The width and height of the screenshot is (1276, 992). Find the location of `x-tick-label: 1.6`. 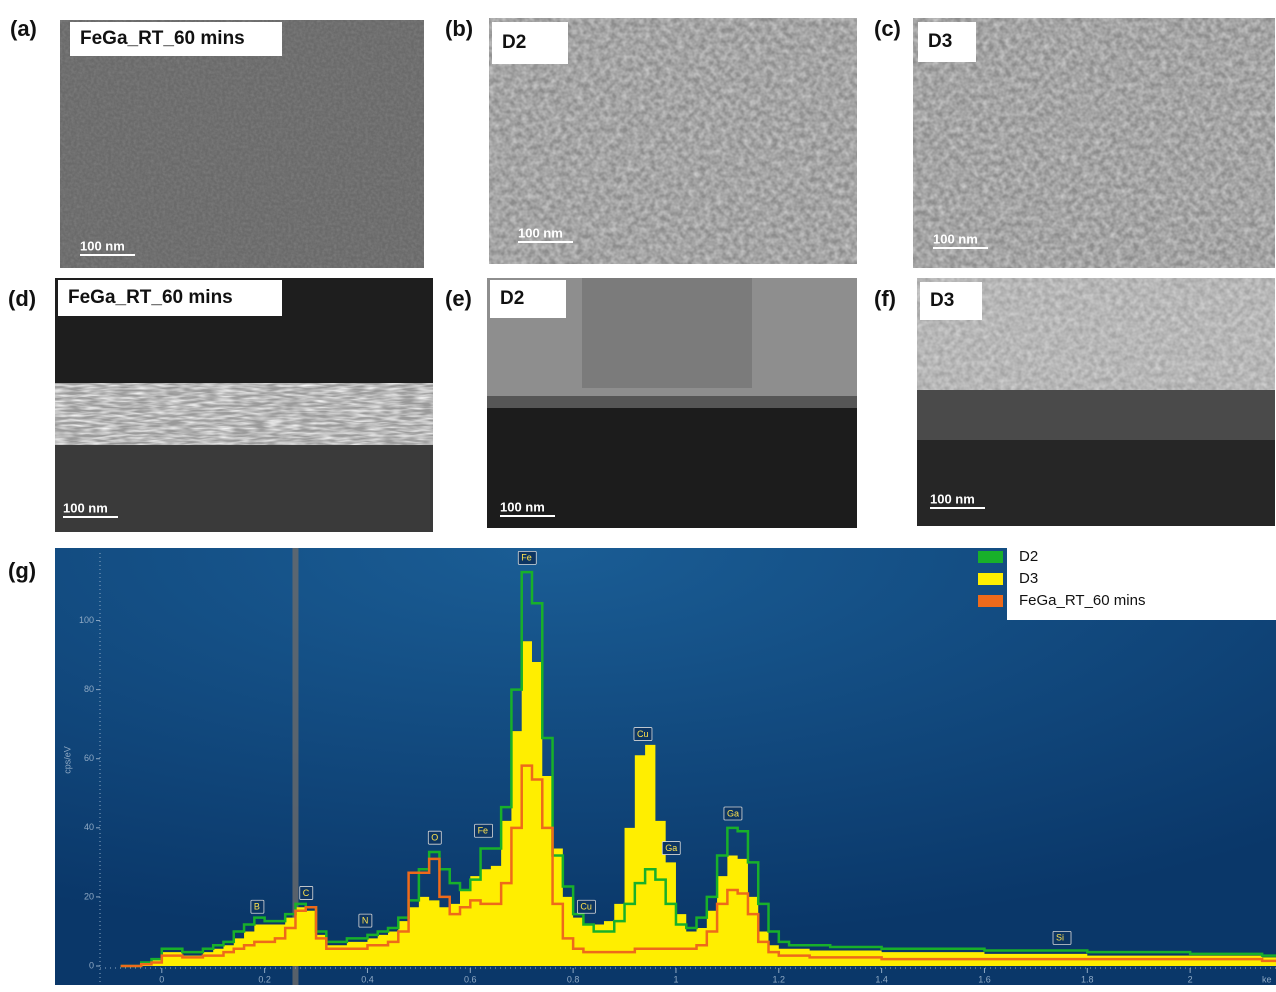

x-tick-label: 1.6 is located at coordinates (984, 979).